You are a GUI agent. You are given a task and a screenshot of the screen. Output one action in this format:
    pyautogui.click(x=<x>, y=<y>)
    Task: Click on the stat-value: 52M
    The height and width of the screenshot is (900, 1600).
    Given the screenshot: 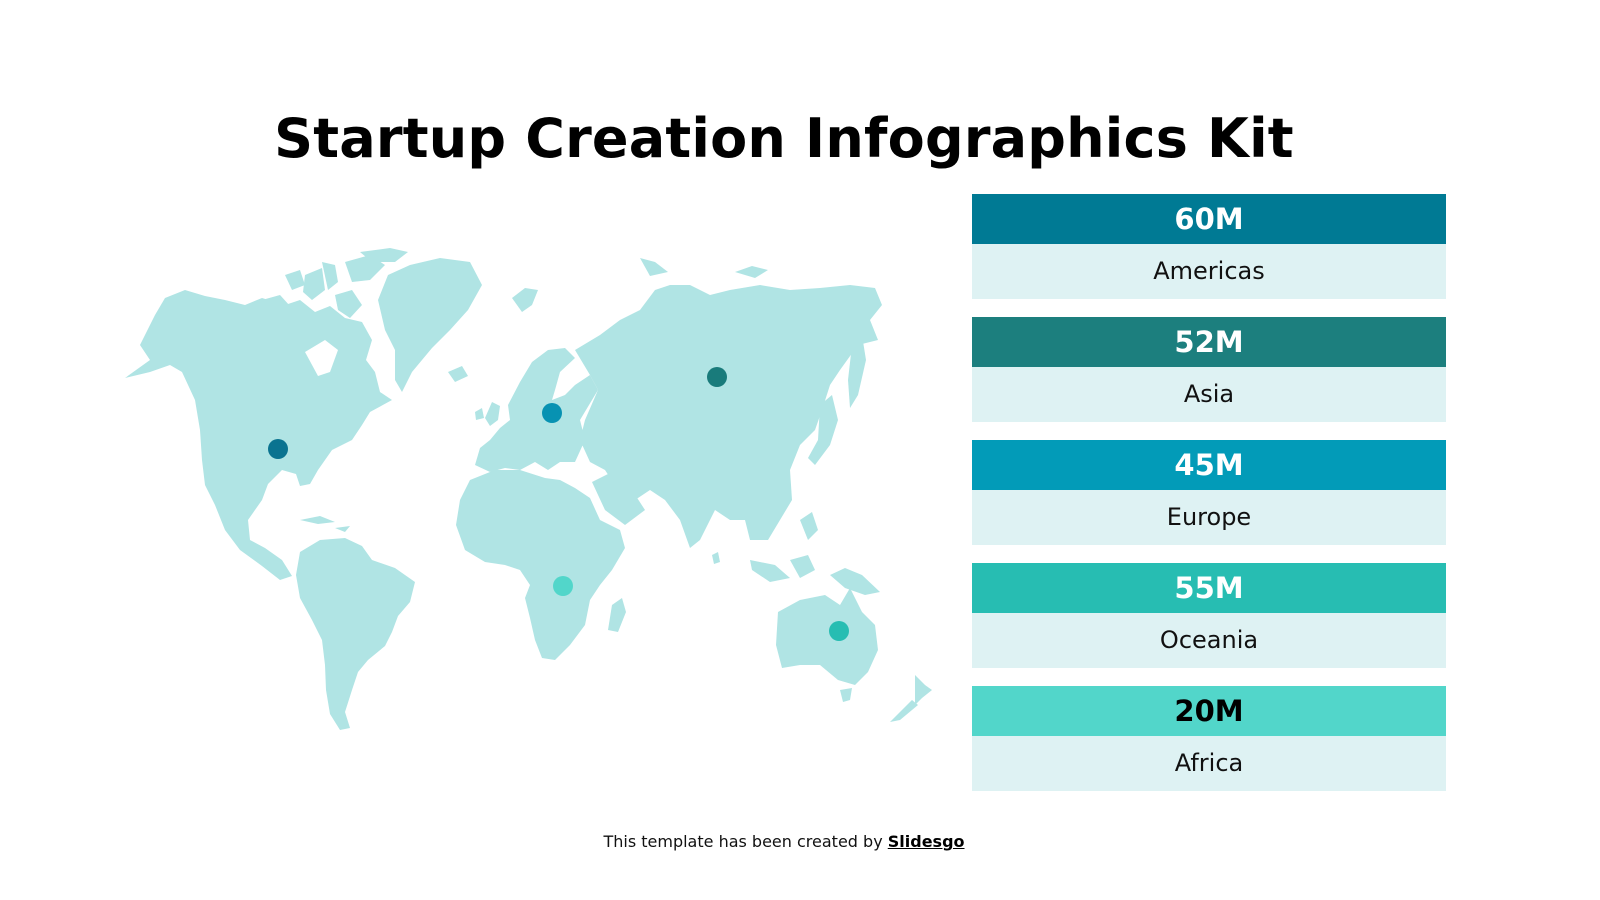 What is the action you would take?
    pyautogui.click(x=1209, y=342)
    